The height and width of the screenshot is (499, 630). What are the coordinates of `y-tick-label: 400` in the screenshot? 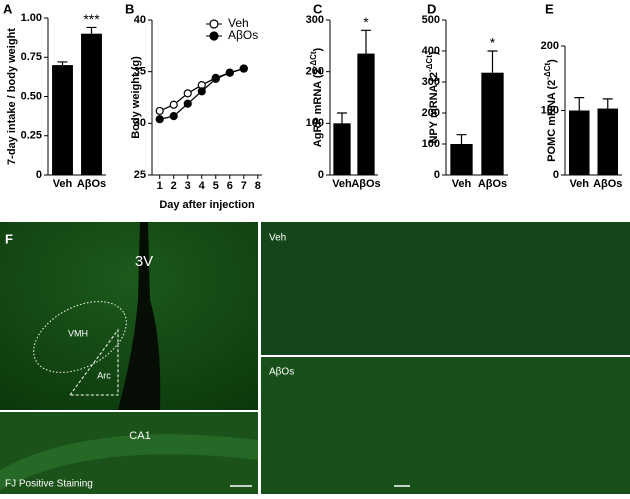 It's located at (431, 51).